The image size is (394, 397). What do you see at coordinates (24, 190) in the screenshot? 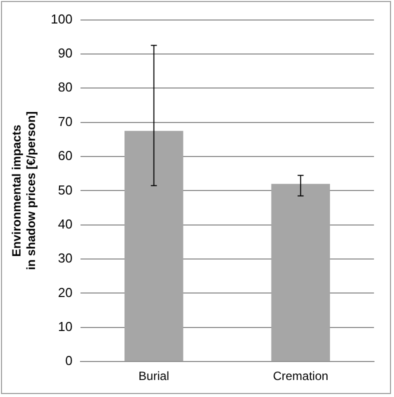
I see `y-axis-title: Environmental impacts in shadow prices [€/person]` at bounding box center [24, 190].